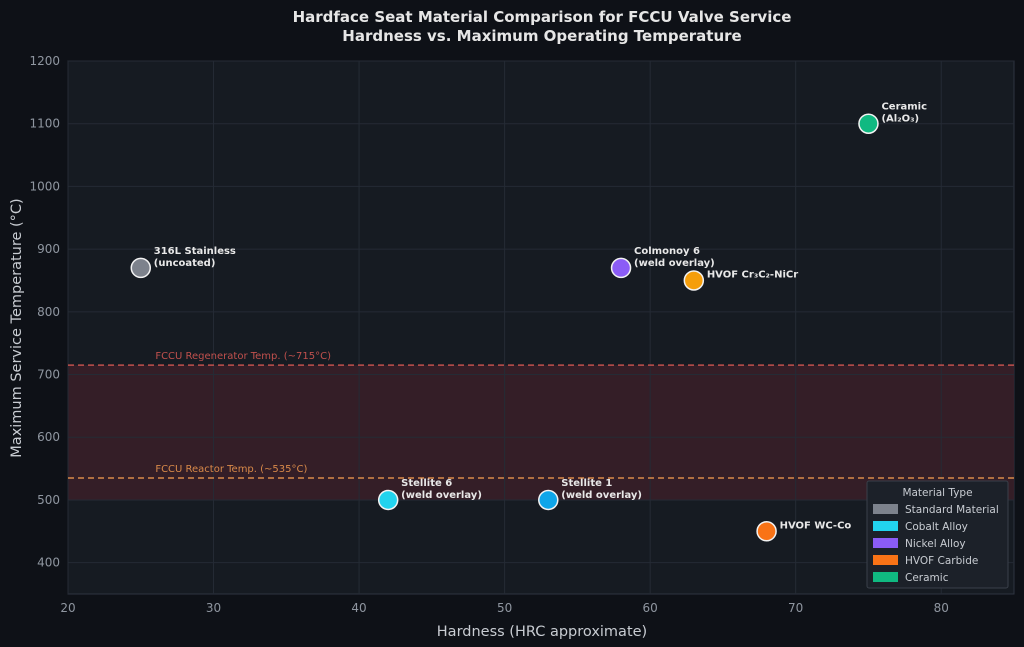  Describe the element at coordinates (900, 119) in the screenshot. I see `data-point-label: (Al₂O₃)` at that location.